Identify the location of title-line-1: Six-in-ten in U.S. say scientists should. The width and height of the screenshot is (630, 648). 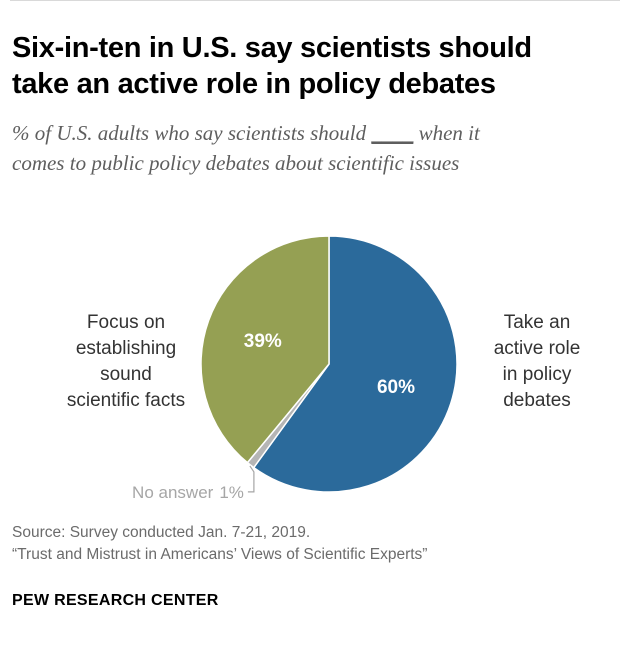
(272, 48).